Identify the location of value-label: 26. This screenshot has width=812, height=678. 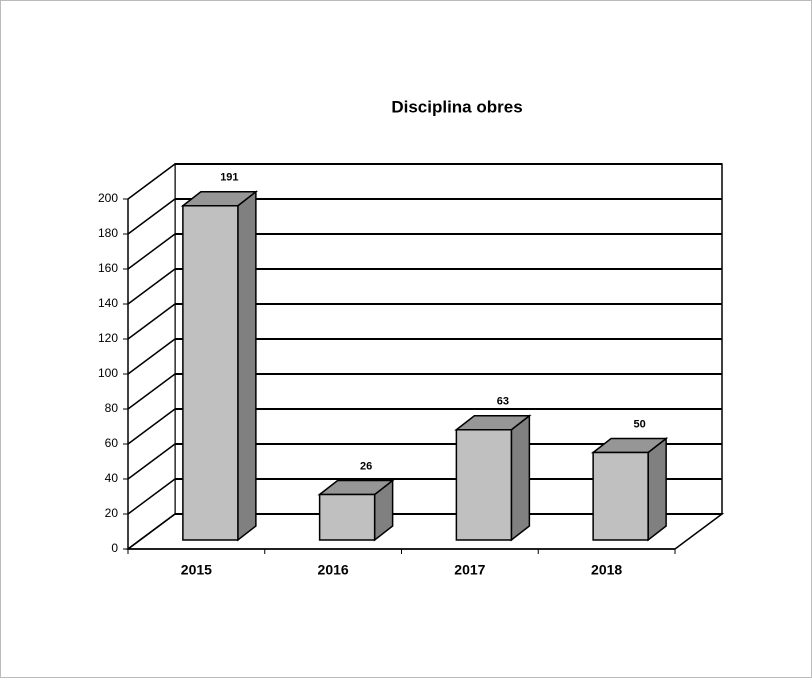
(366, 466).